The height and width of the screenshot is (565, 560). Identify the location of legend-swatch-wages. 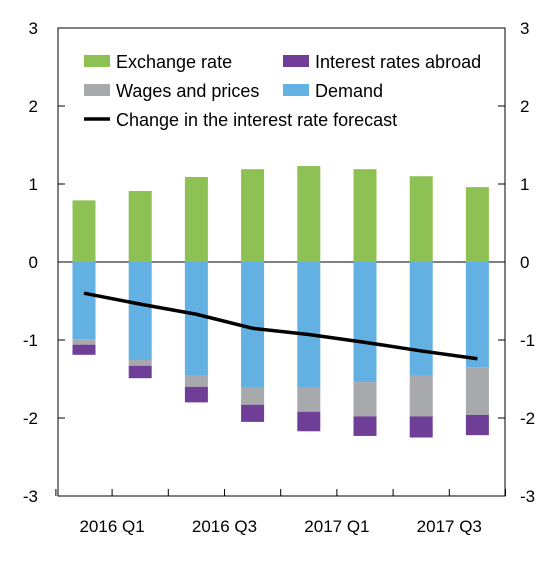
(97, 90).